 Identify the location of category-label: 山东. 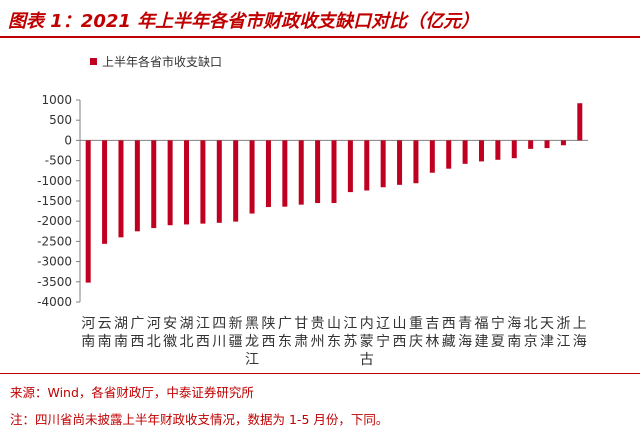
(334, 333).